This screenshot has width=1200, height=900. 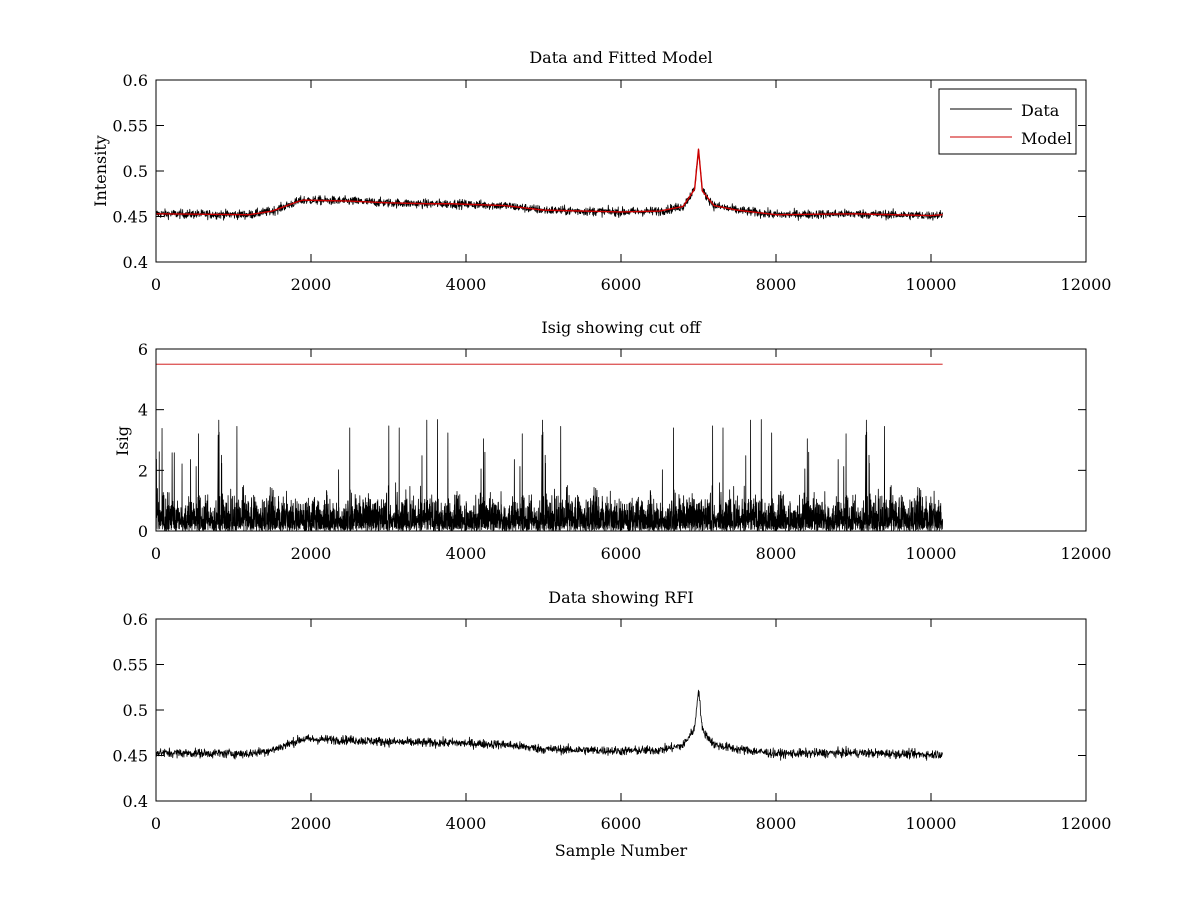 What do you see at coordinates (620, 57) in the screenshot?
I see `chart-title: Data and Fitted Model` at bounding box center [620, 57].